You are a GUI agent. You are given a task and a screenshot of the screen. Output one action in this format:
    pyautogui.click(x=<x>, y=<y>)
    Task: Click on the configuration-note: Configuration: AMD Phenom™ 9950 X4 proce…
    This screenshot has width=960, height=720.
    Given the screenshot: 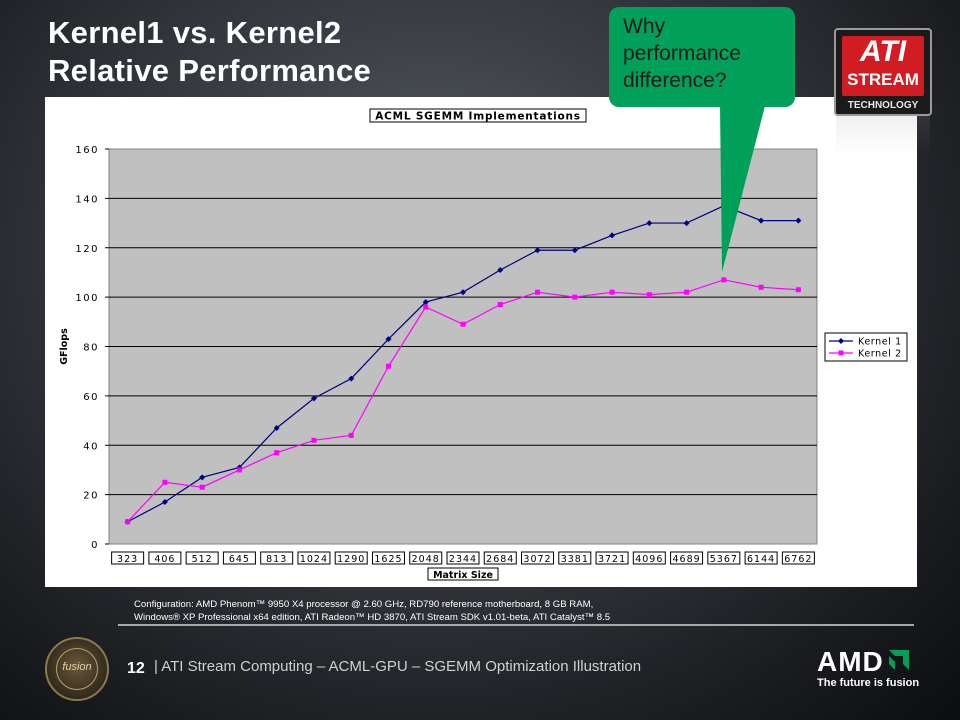 What is the action you would take?
    pyautogui.click(x=372, y=611)
    